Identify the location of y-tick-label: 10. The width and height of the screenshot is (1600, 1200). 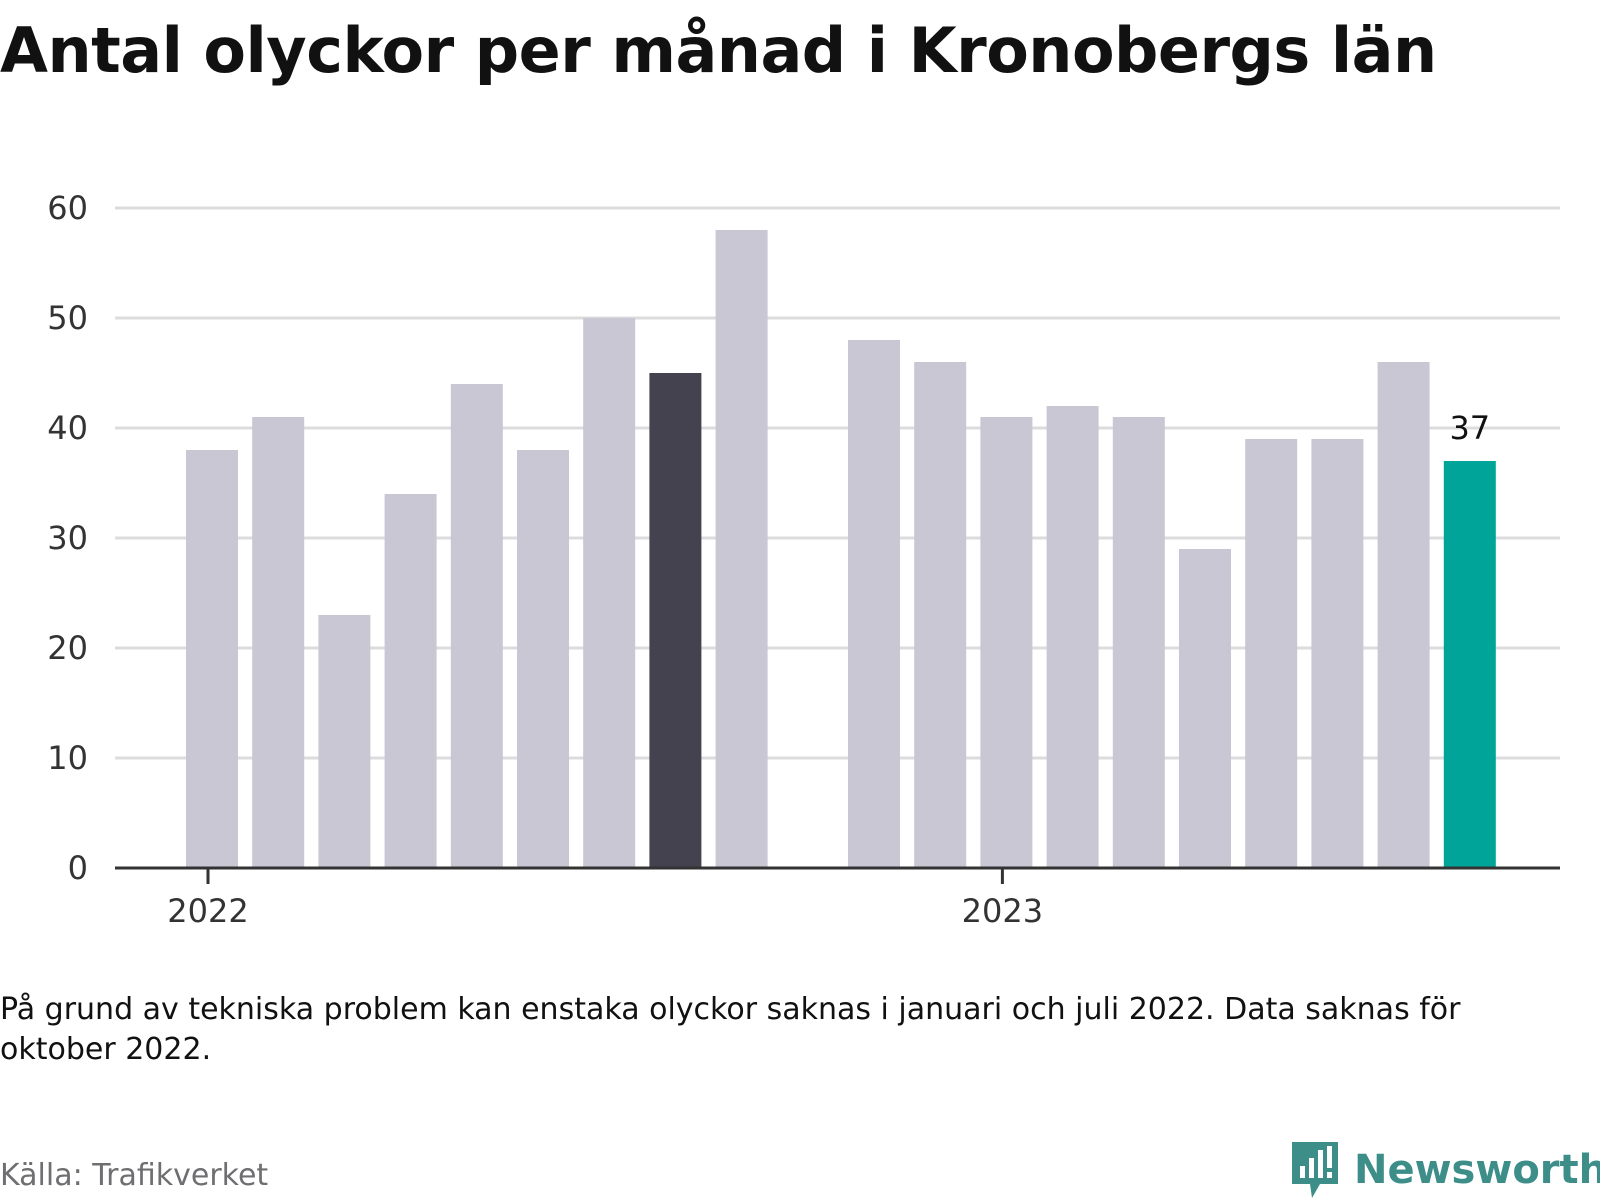
(67, 758).